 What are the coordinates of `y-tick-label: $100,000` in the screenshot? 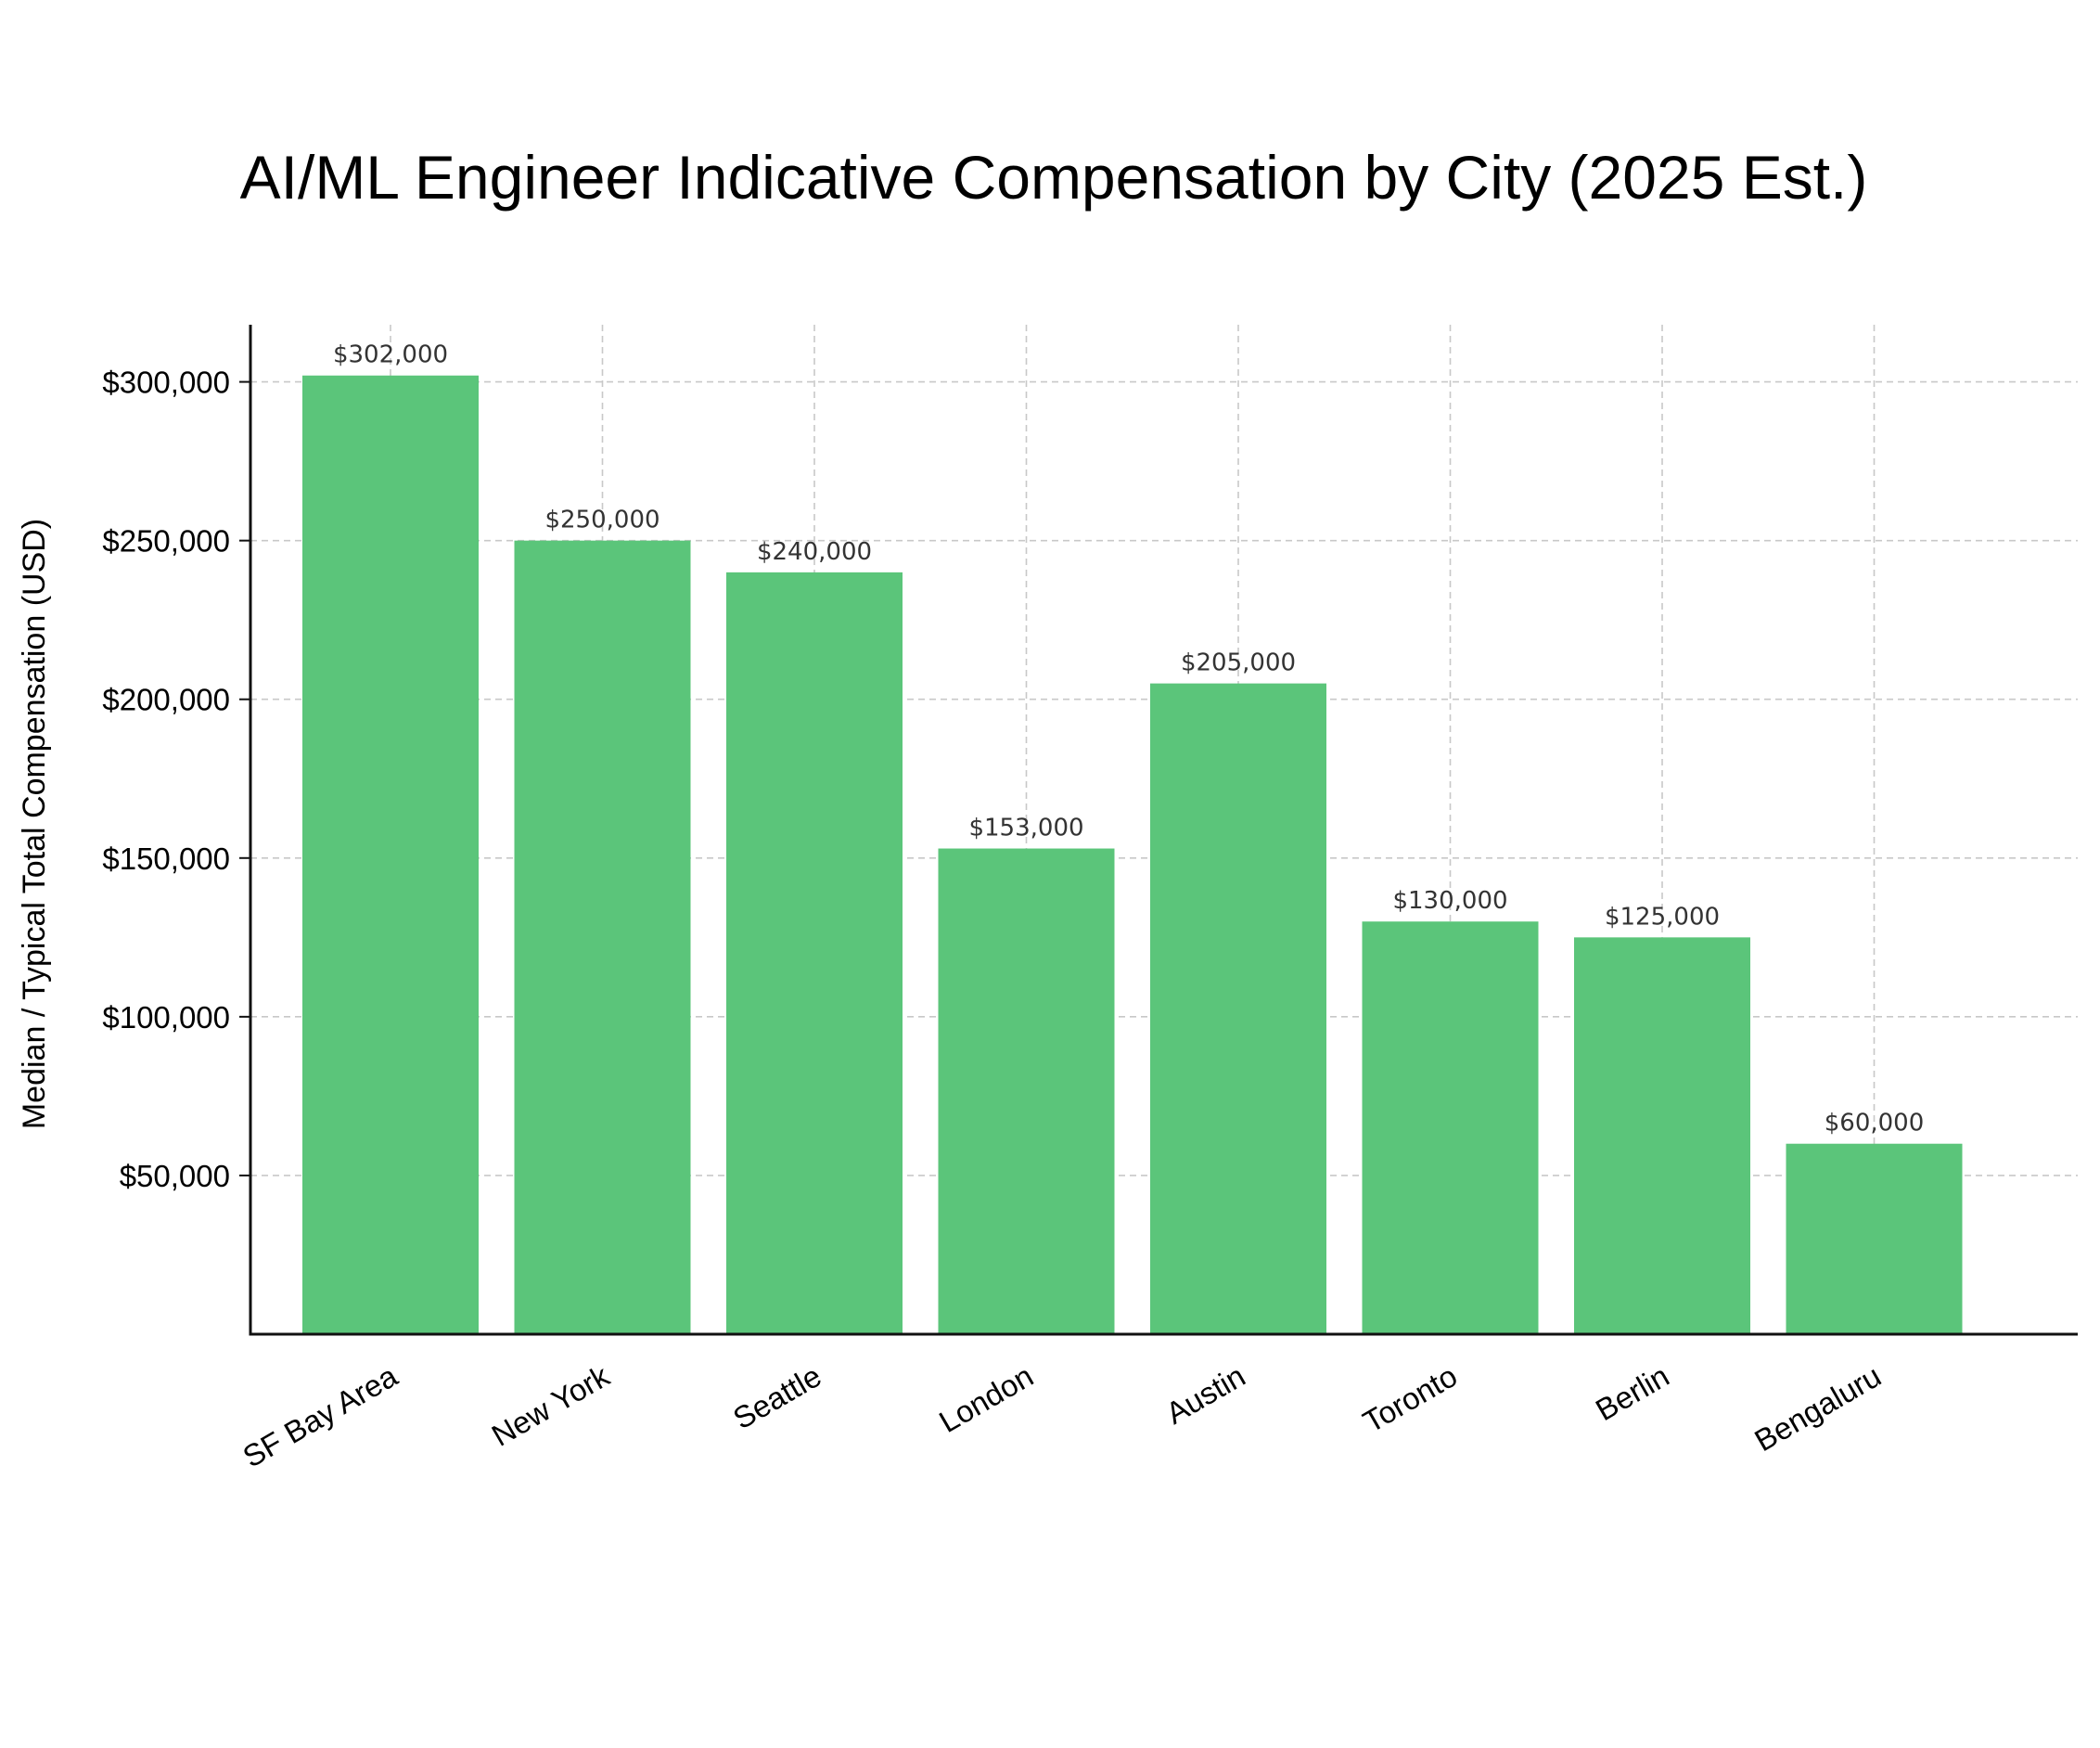 It's located at (166, 1017).